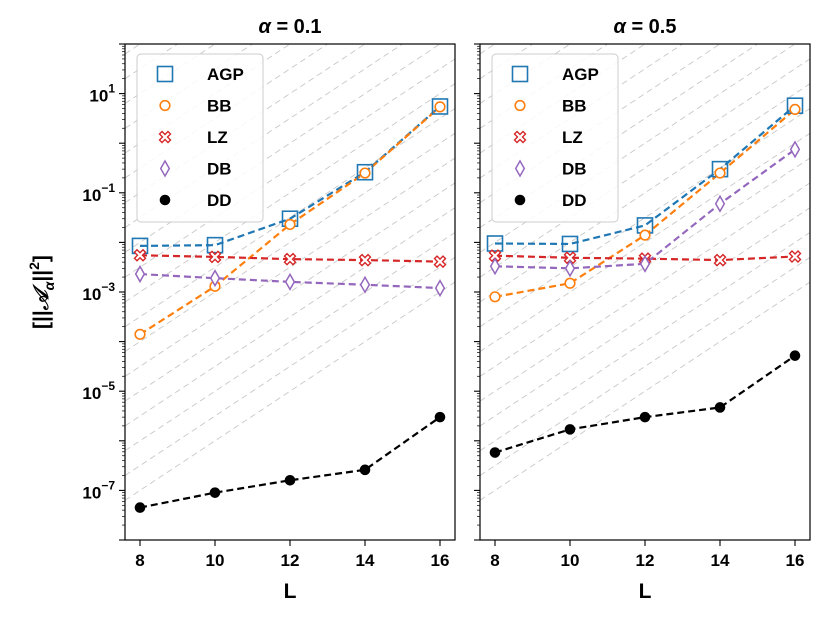 The width and height of the screenshot is (830, 623). I want to click on x-tick-label: 16, so click(440, 560).